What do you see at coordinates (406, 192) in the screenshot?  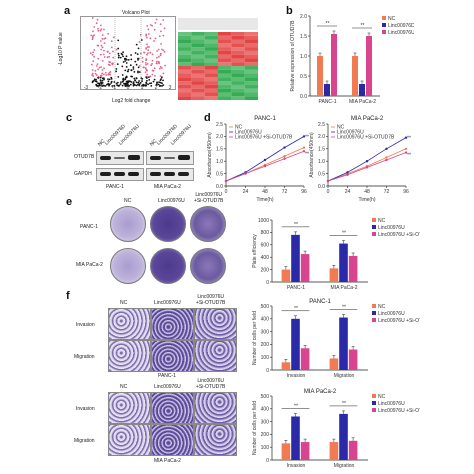 I see `x-tick-label: 96` at bounding box center [406, 192].